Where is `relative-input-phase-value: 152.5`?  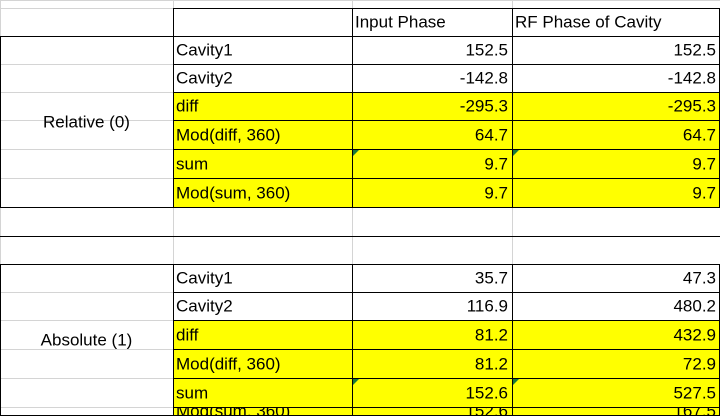 relative-input-phase-value: 152.5 is located at coordinates (432, 50).